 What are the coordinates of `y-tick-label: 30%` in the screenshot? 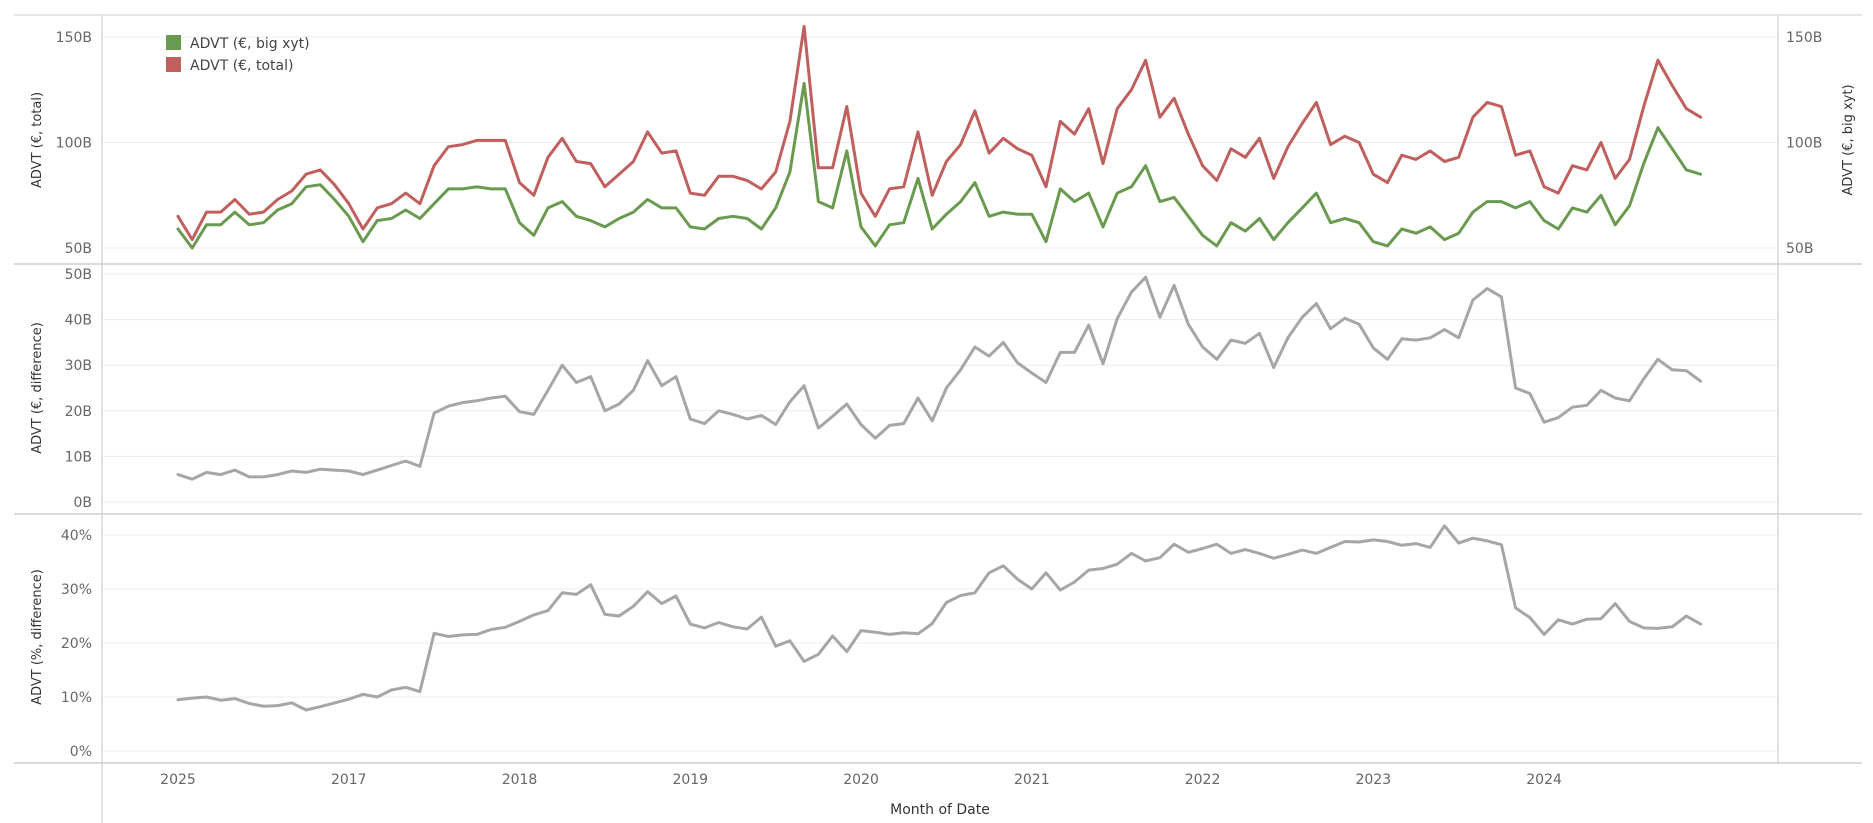 It's located at (76, 590).